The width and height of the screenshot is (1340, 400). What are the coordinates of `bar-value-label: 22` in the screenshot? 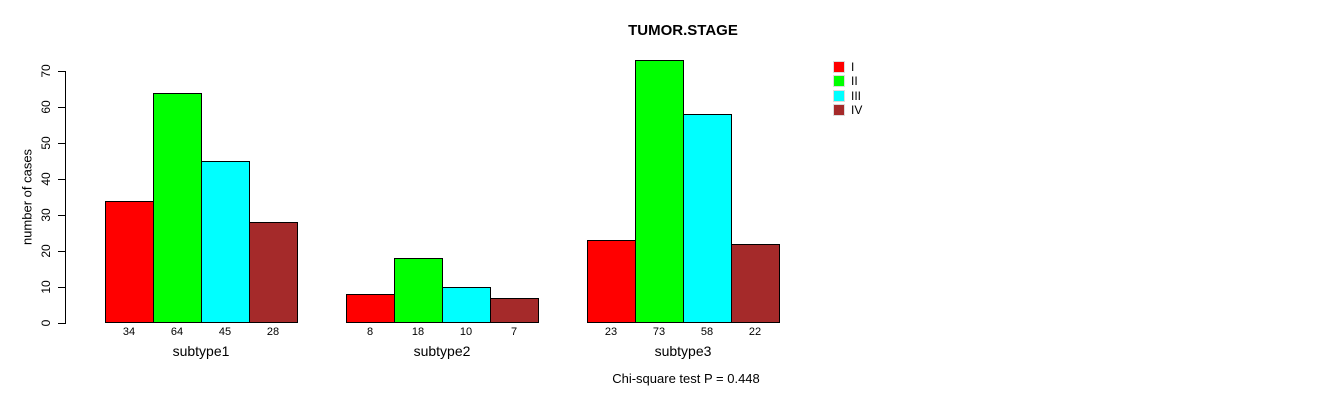 It's located at (755, 332).